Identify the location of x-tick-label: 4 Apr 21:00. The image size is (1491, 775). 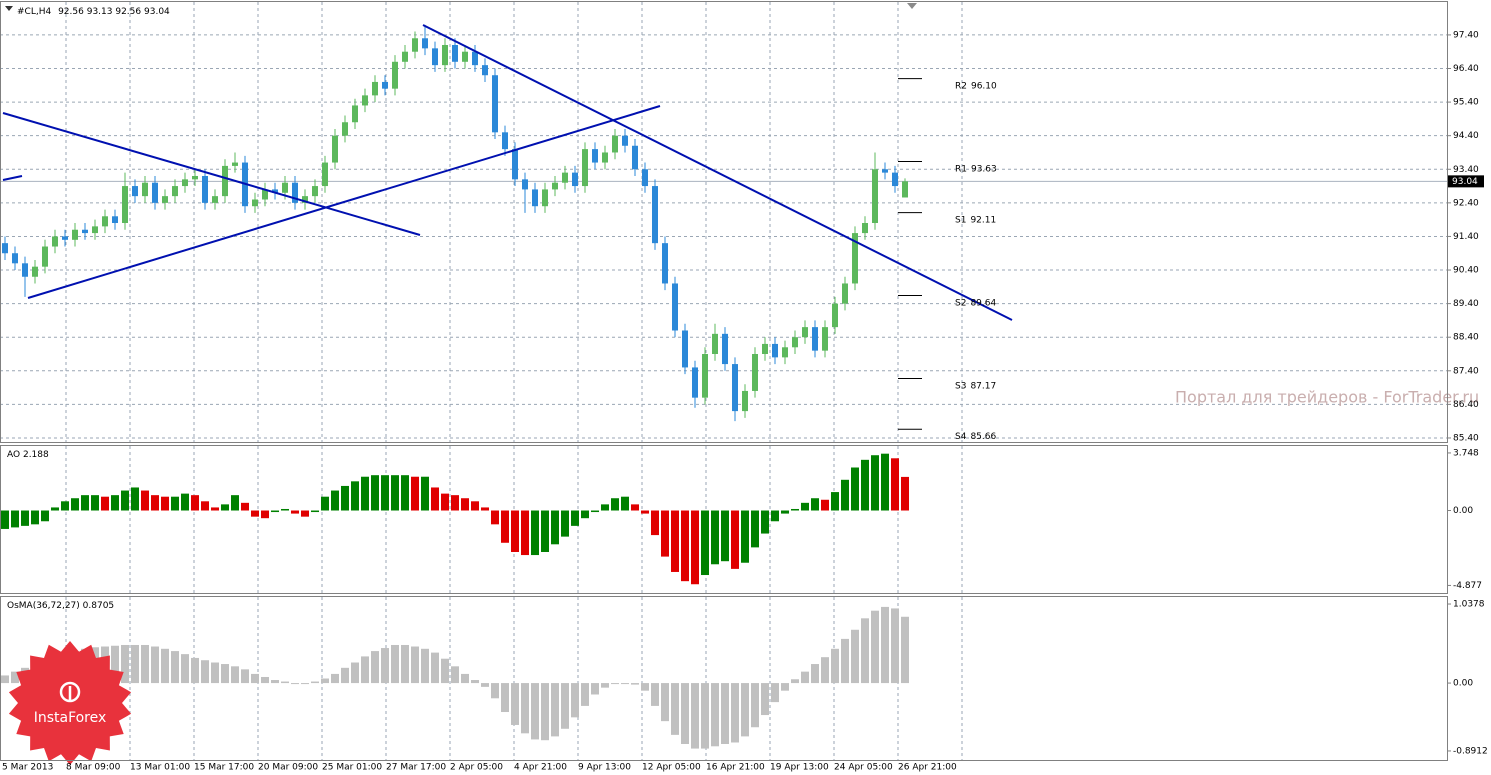
(540, 768).